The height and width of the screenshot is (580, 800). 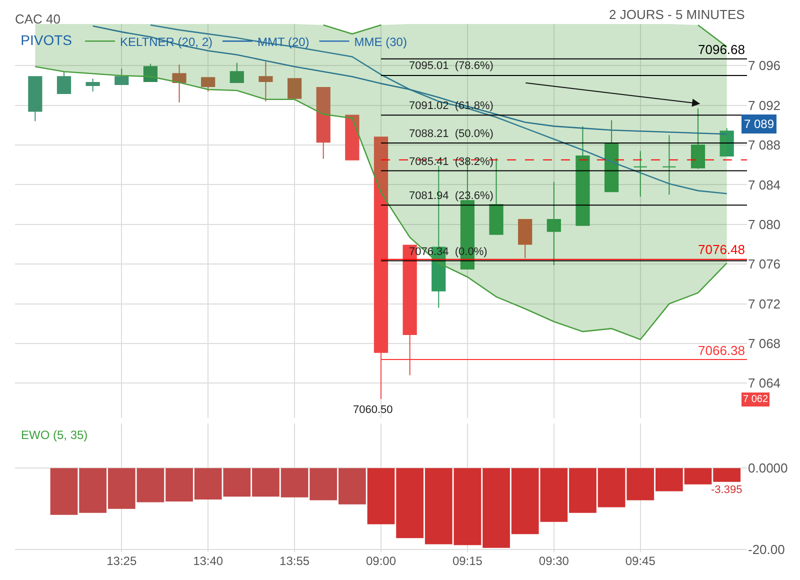 What do you see at coordinates (467, 561) in the screenshot?
I see `x-tick-label: 09:15` at bounding box center [467, 561].